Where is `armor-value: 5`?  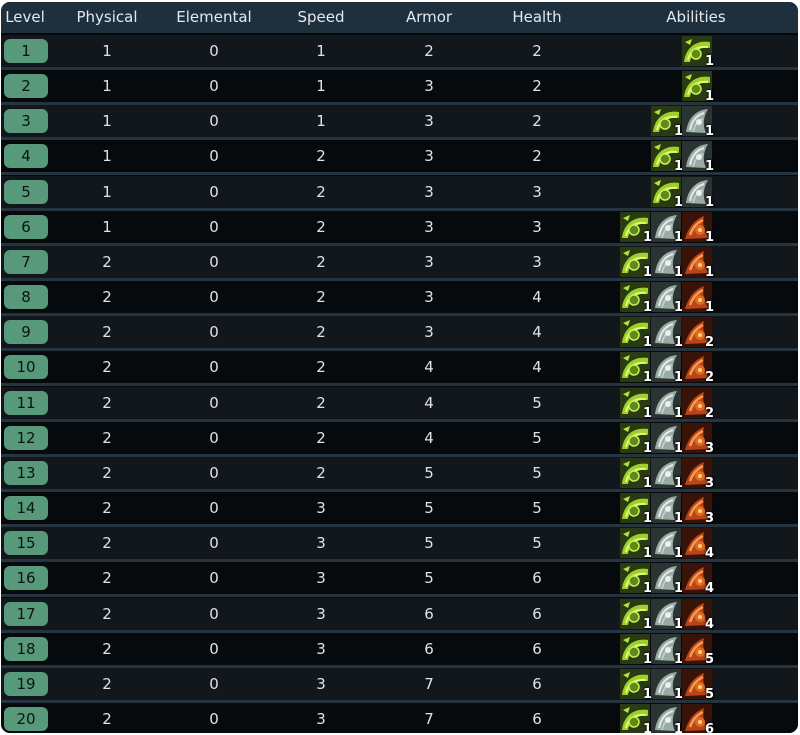
armor-value: 5 is located at coordinates (429, 508).